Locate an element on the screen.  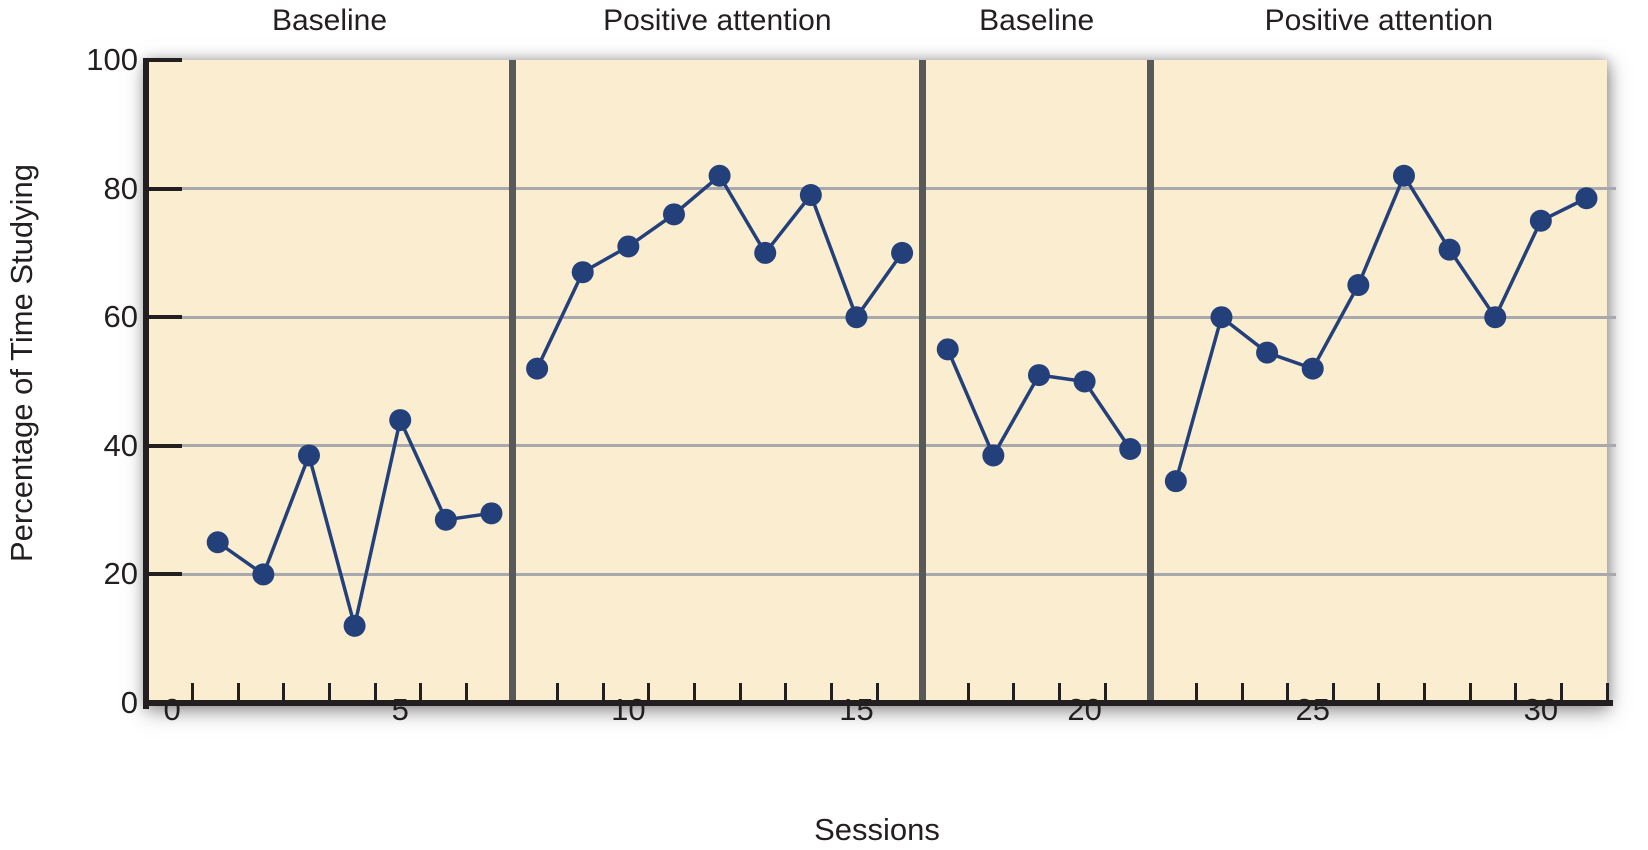
x-tick-label: 10 is located at coordinates (628, 709).